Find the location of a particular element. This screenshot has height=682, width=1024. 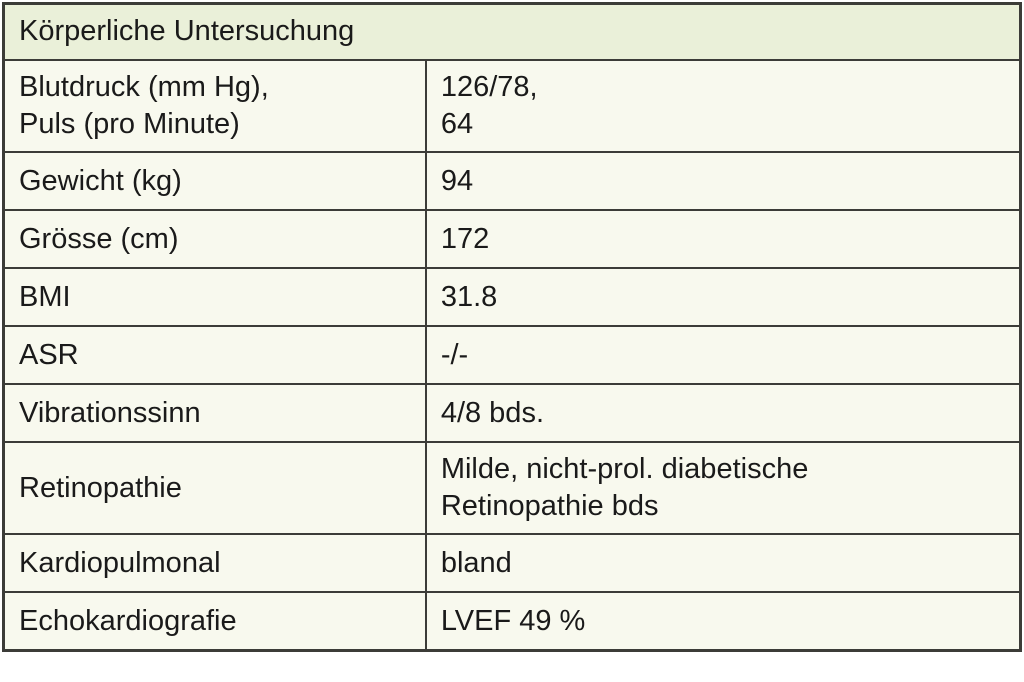

table-row-groesse: Grösse (cm) 172 is located at coordinates (512, 240).